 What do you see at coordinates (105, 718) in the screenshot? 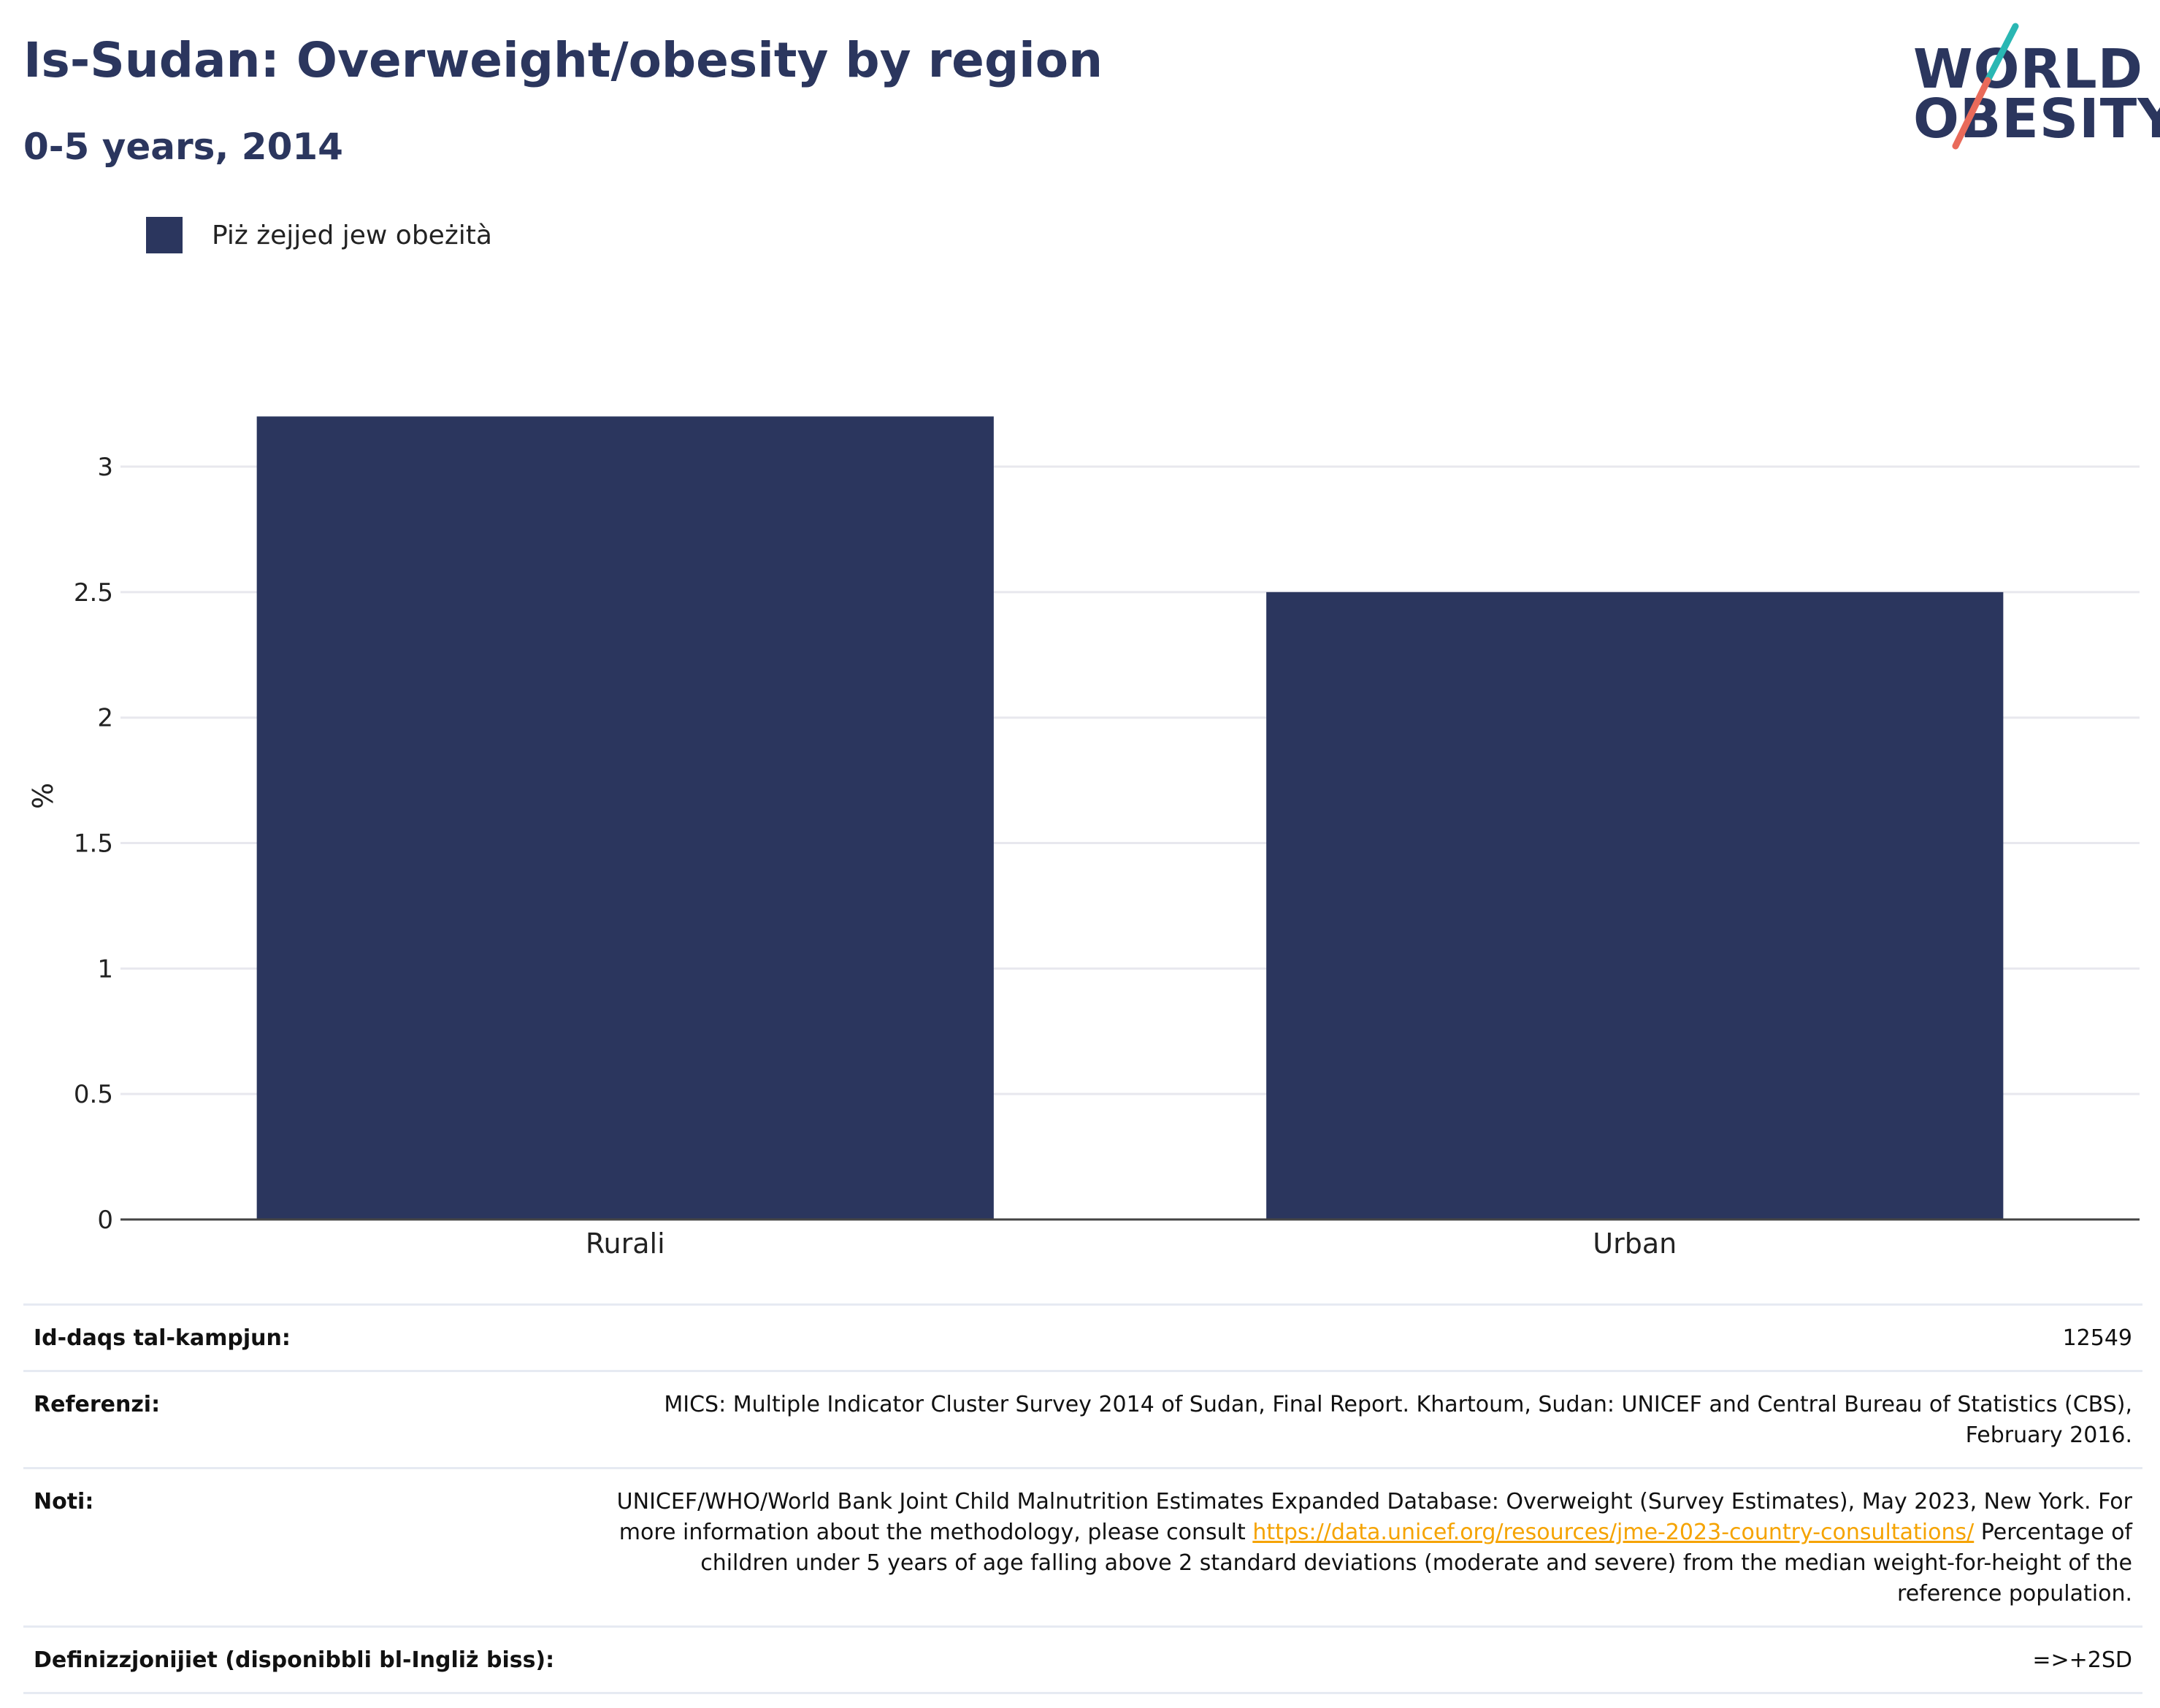
I see `y-tick-label: 2` at bounding box center [105, 718].